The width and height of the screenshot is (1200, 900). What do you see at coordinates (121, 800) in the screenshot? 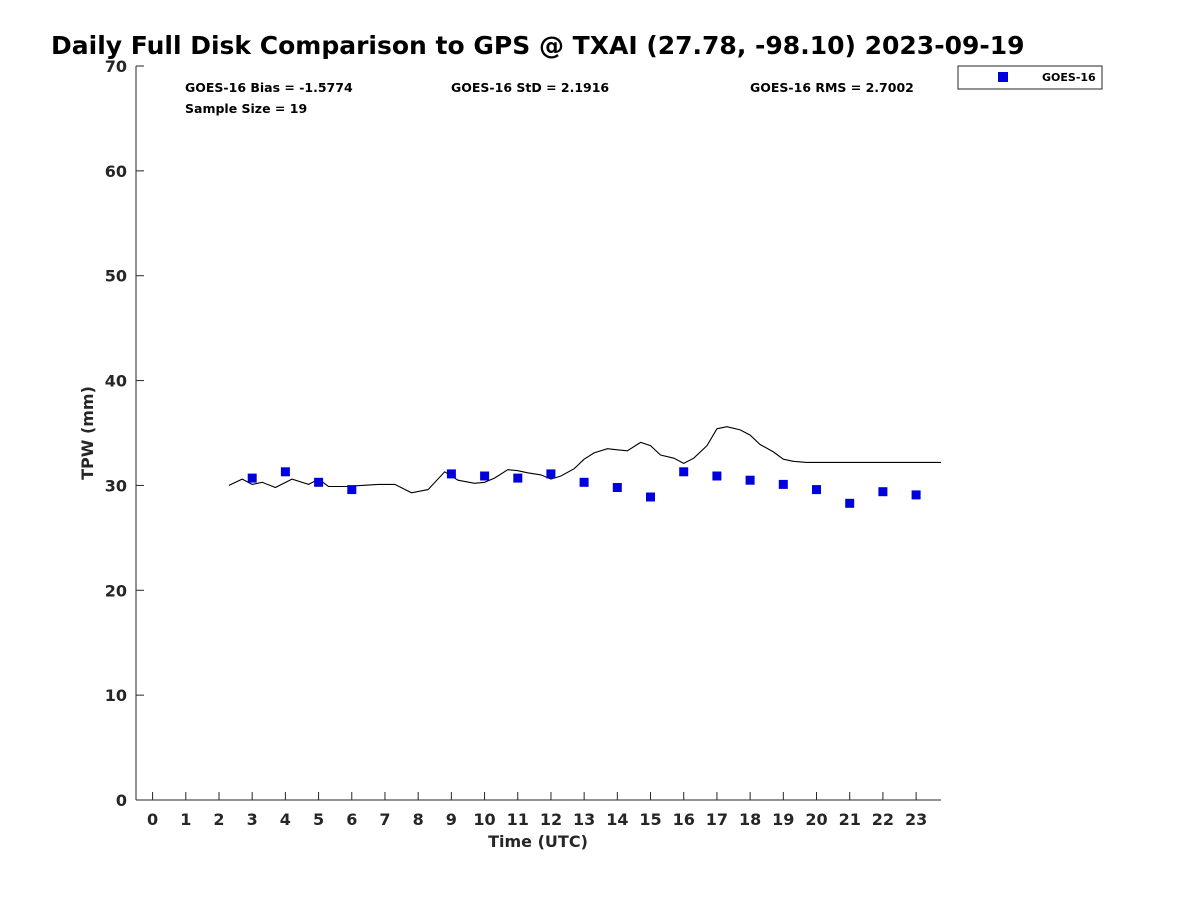
I see `y-tick-label: 0` at bounding box center [121, 800].